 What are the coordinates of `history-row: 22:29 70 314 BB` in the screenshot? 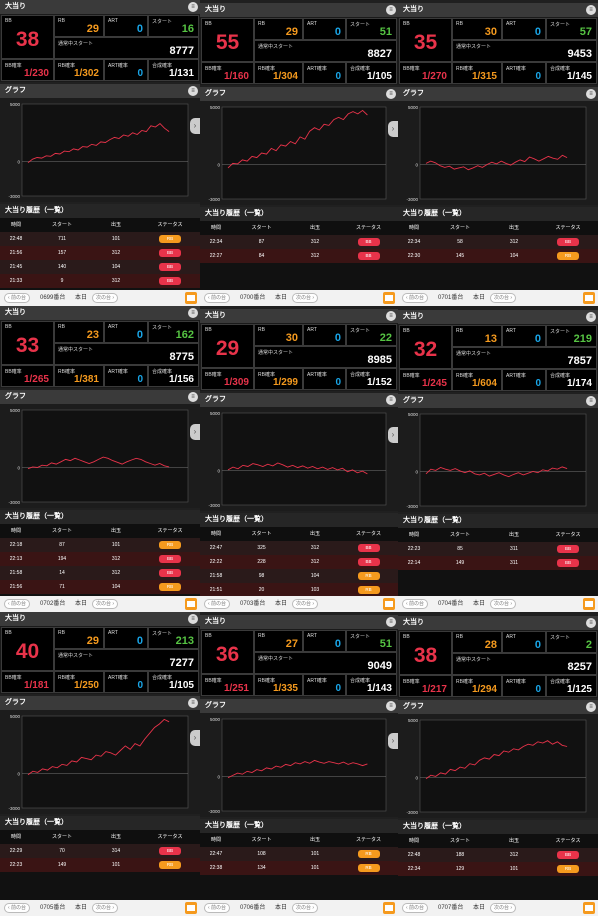 It's located at (100, 851).